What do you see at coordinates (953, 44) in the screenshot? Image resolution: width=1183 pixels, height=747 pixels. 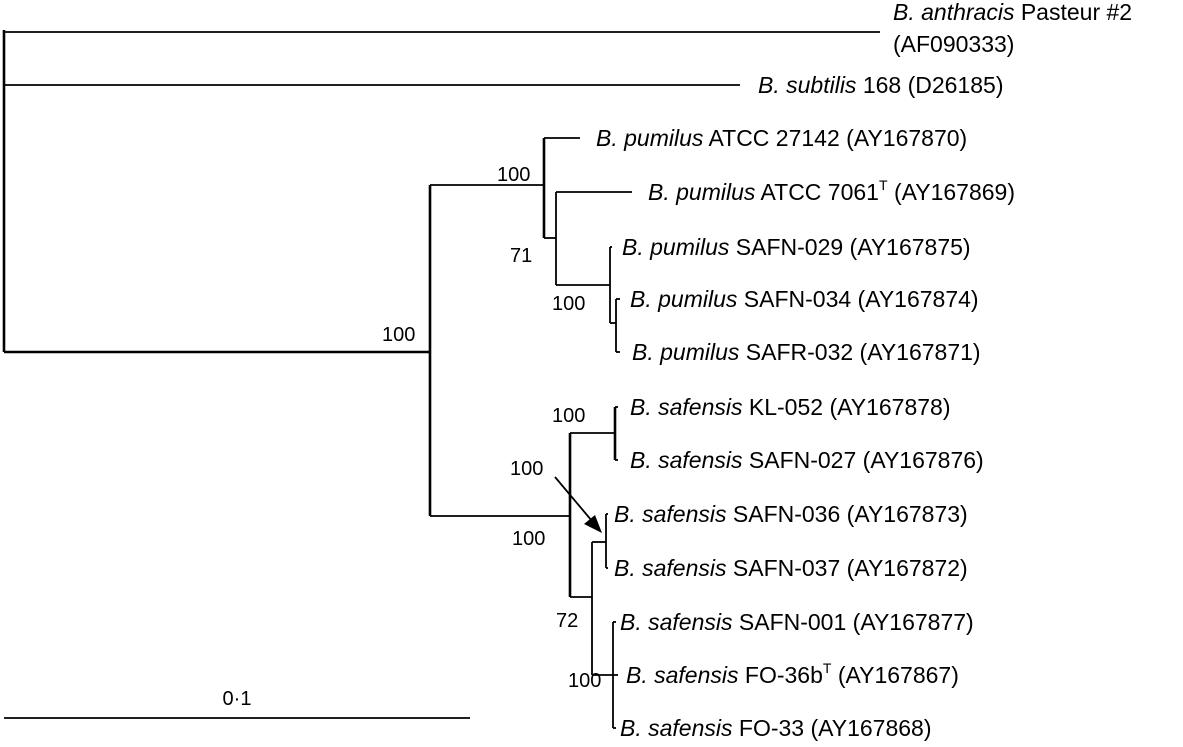 I see `taxon-accession-anthracis: (AF090333)` at bounding box center [953, 44].